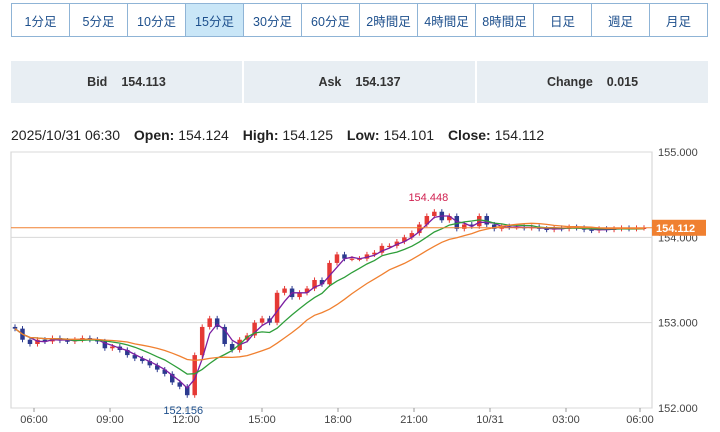  I want to click on min-price-label: 152.156, so click(183, 411).